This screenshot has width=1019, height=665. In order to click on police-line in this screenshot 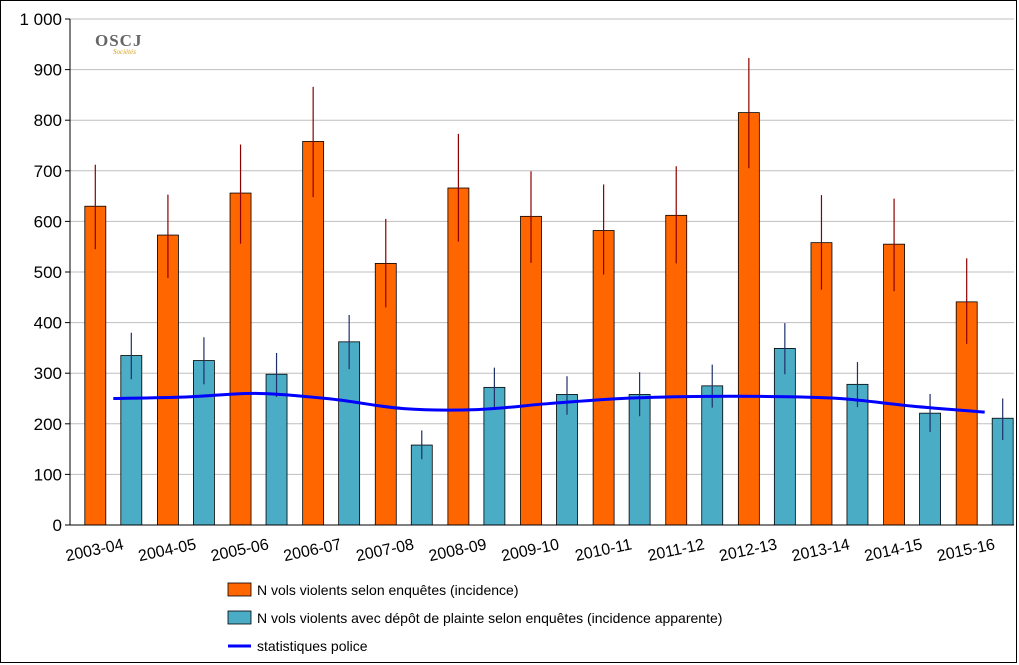, I will do `click(549, 402)`.